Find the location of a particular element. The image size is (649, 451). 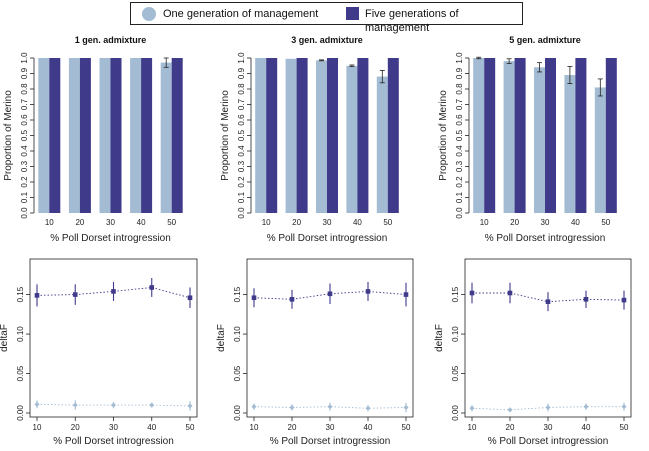

y-tick-label: 0.00 is located at coordinates (237, 413).